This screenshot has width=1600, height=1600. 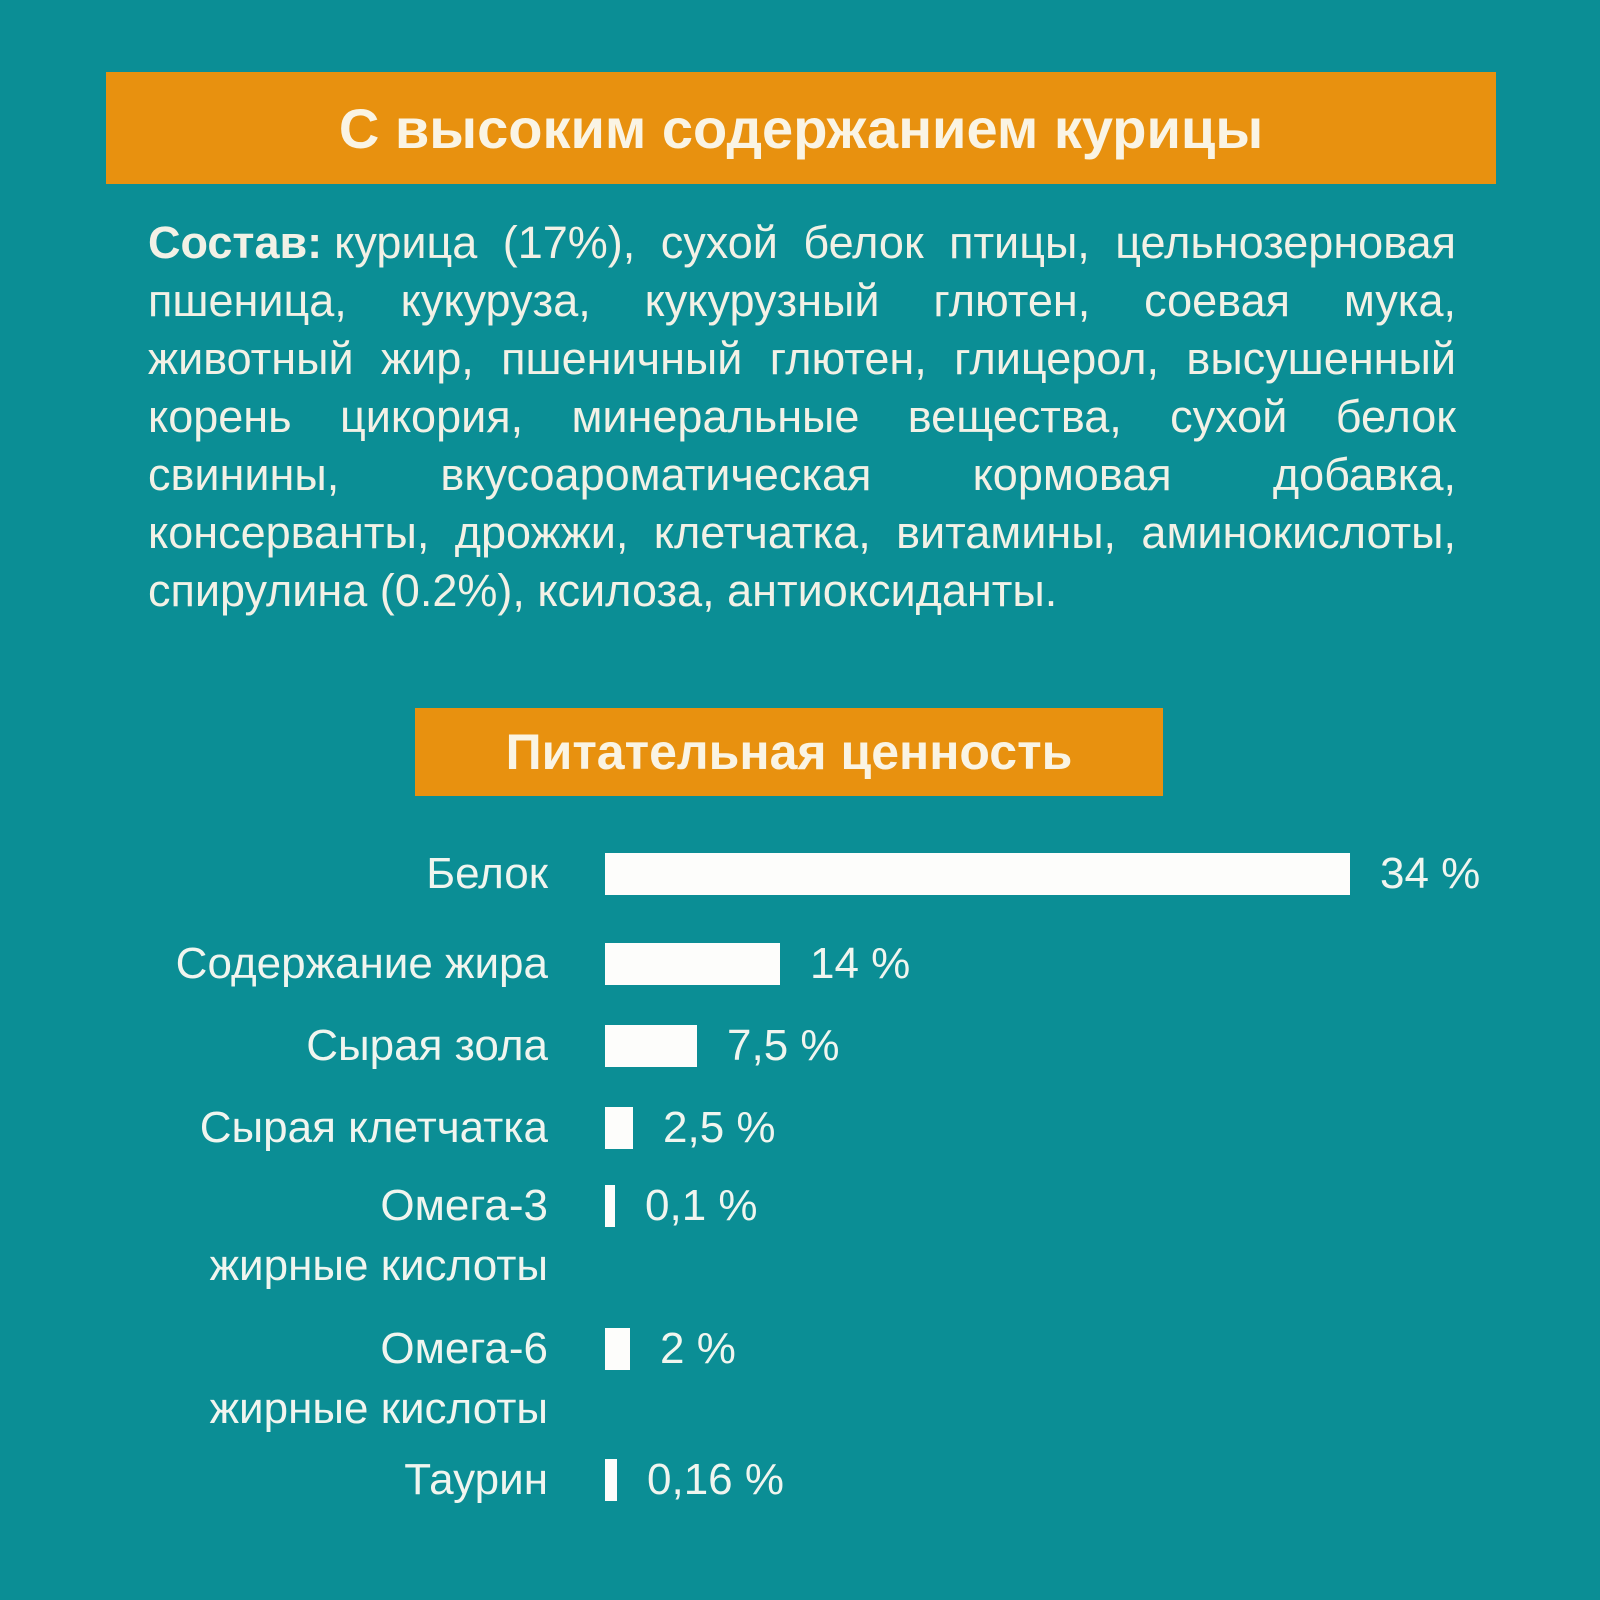 I want to click on chart-row-label: Содержание жира, so click(x=274, y=964).